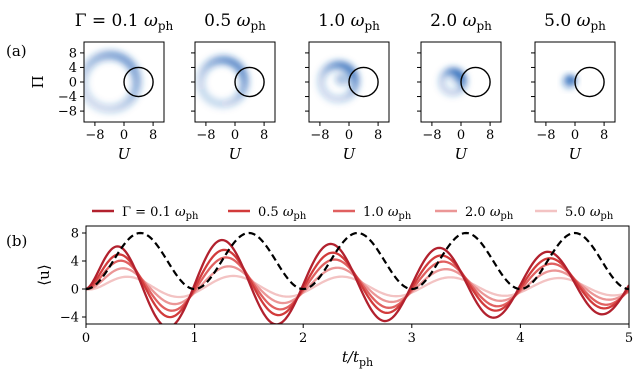  What do you see at coordinates (520, 338) in the screenshot?
I see `x-tick-label: 4` at bounding box center [520, 338].